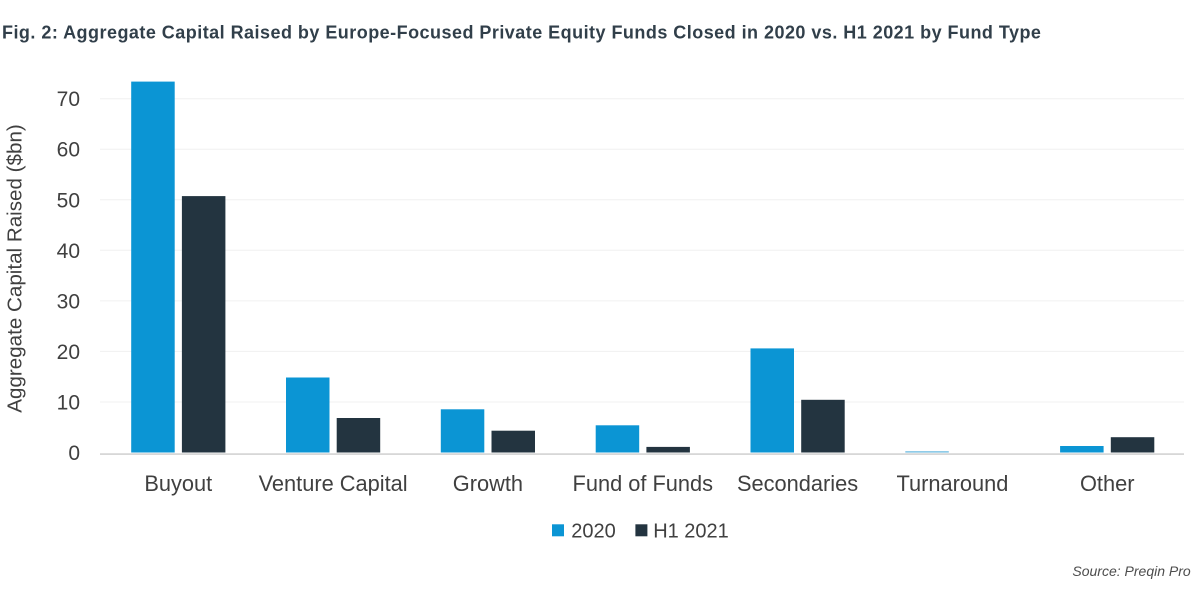 This screenshot has width=1200, height=600. Describe the element at coordinates (15, 268) in the screenshot. I see `svg-text: Aggregate Capital Raised ($bn)` at that location.